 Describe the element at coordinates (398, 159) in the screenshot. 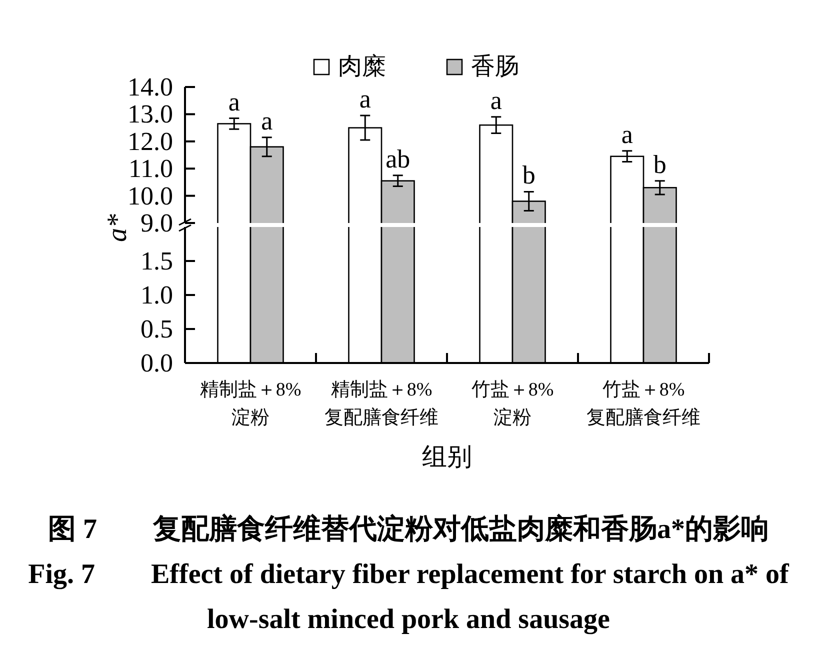

I see `data-label: ab` at that location.